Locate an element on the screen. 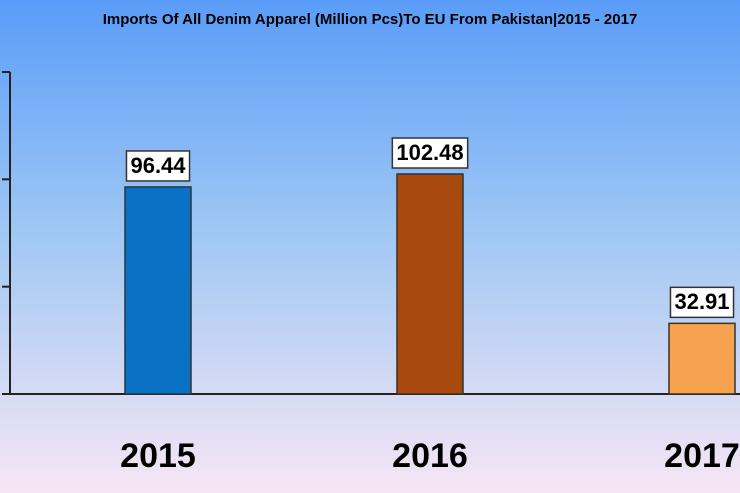 The width and height of the screenshot is (740, 493). x-tick-label: 2015 is located at coordinates (158, 456).